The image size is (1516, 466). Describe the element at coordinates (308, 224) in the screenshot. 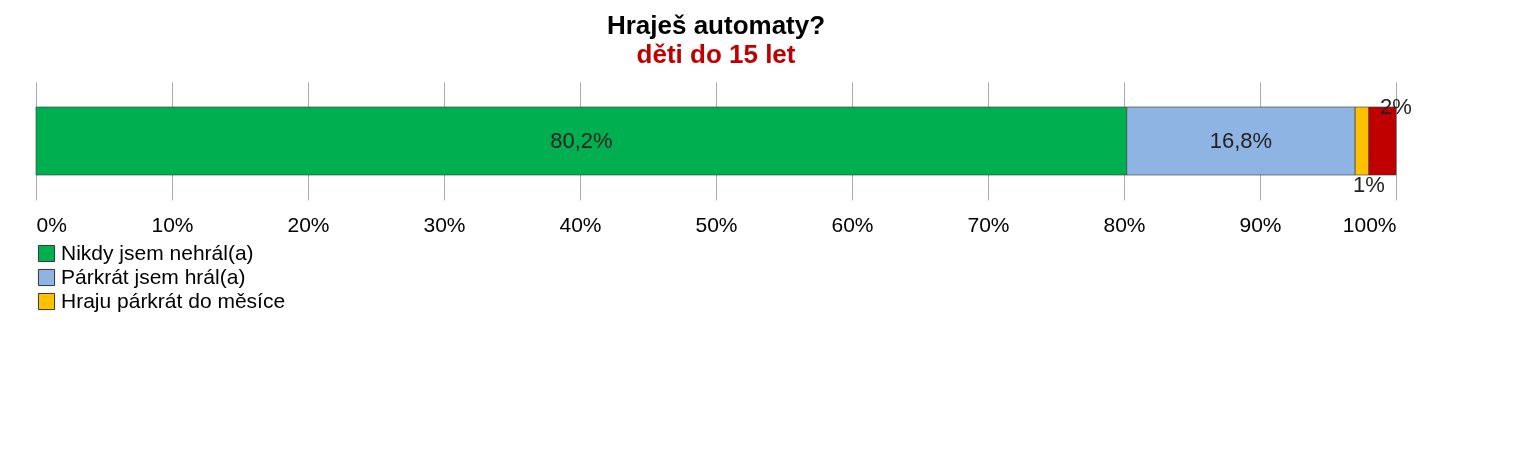

I see `x-tick-label: 20%` at that location.